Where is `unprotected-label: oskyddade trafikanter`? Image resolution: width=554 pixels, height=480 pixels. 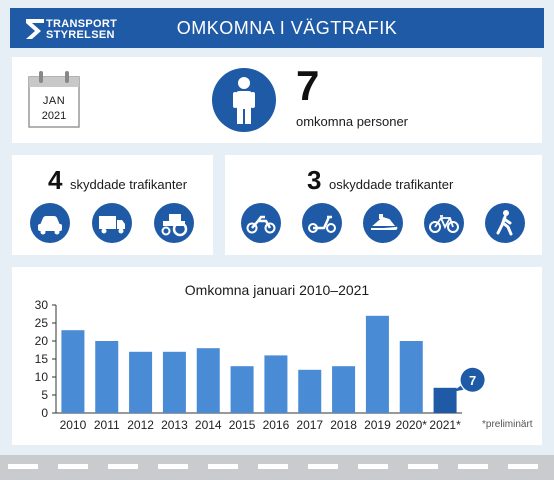
unprotected-label: oskyddade trafikanter is located at coordinates (391, 184).